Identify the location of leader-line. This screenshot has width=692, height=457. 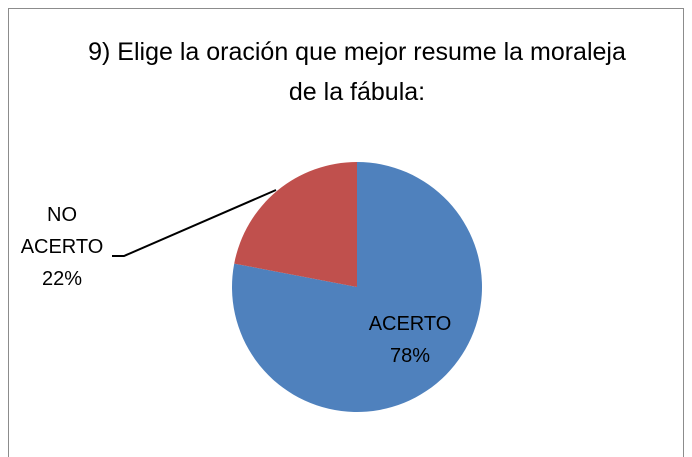
(194, 223).